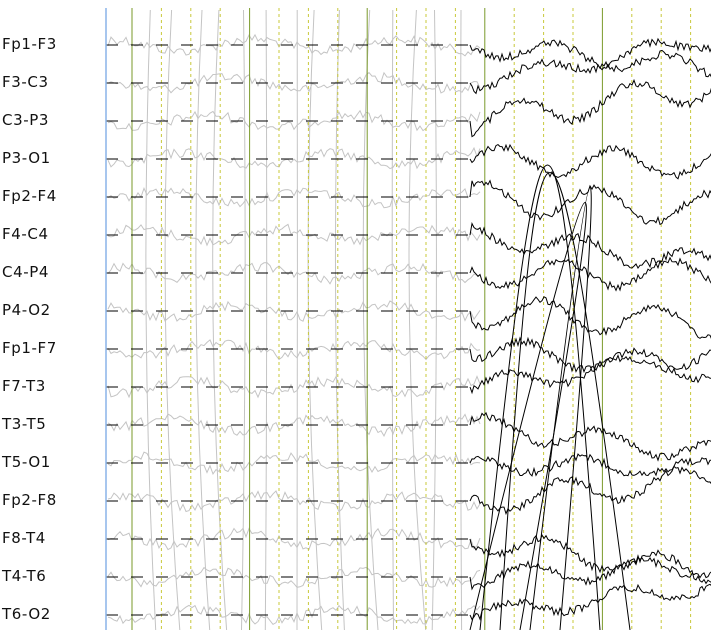 This screenshot has width=711, height=630. Describe the element at coordinates (26, 614) in the screenshot. I see `channel-label: T6-O2` at that location.